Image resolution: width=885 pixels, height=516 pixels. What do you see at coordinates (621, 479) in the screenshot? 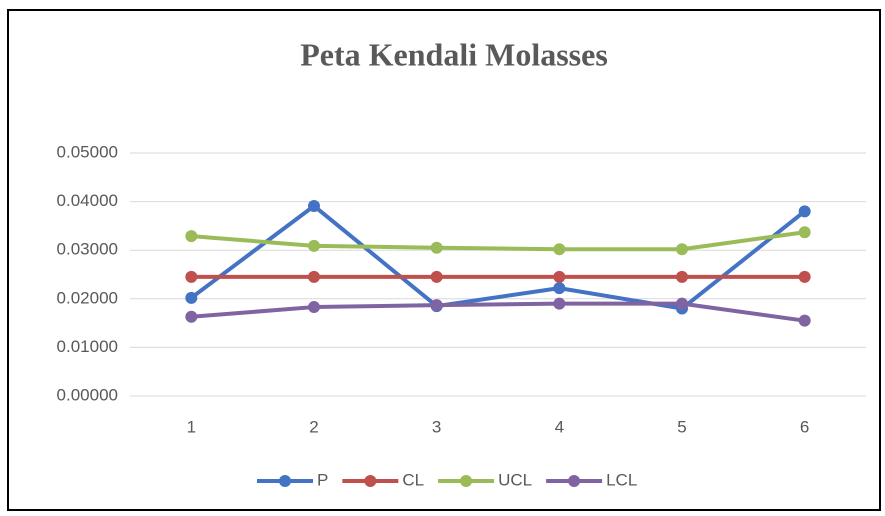
I see `legend-label: LCL` at bounding box center [621, 479].